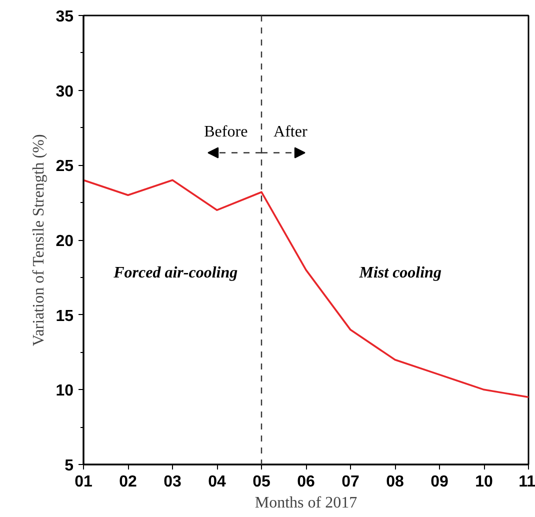  I want to click on y-tick-label: 20, so click(65, 241).